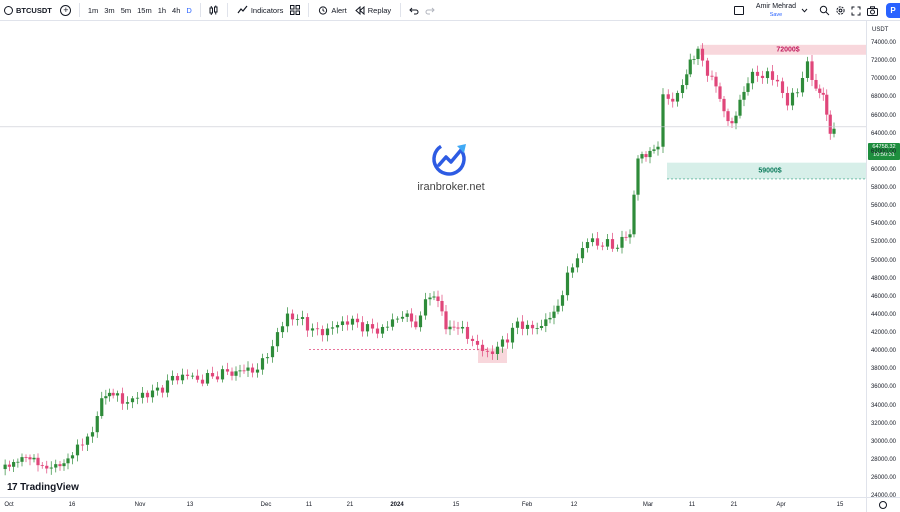 This screenshot has height=512, width=900. I want to click on interval-1m: 1m, so click(93, 10).